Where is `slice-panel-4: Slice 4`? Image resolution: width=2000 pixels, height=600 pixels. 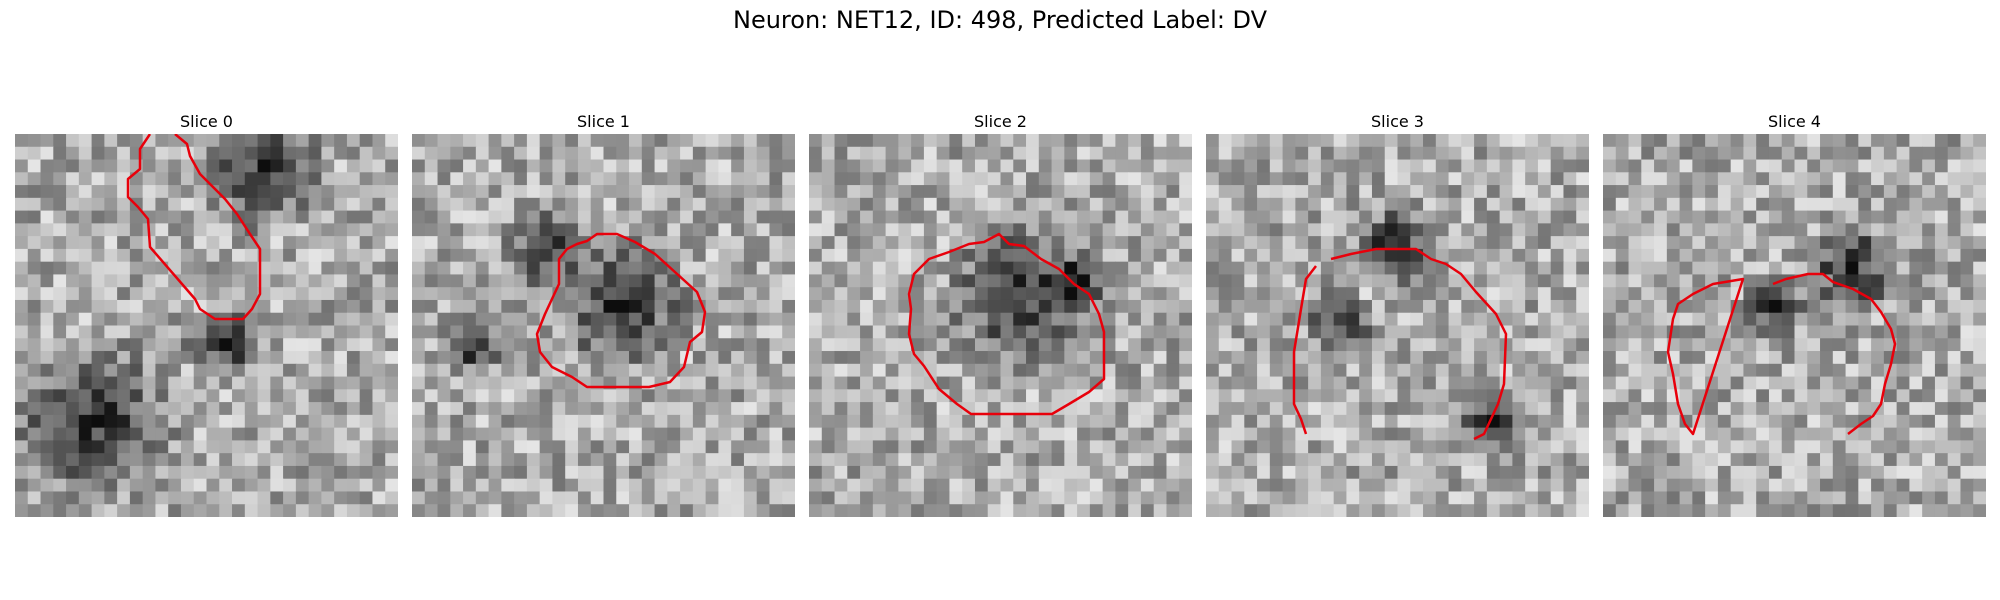
slice-panel-4: Slice 4 is located at coordinates (1794, 313).